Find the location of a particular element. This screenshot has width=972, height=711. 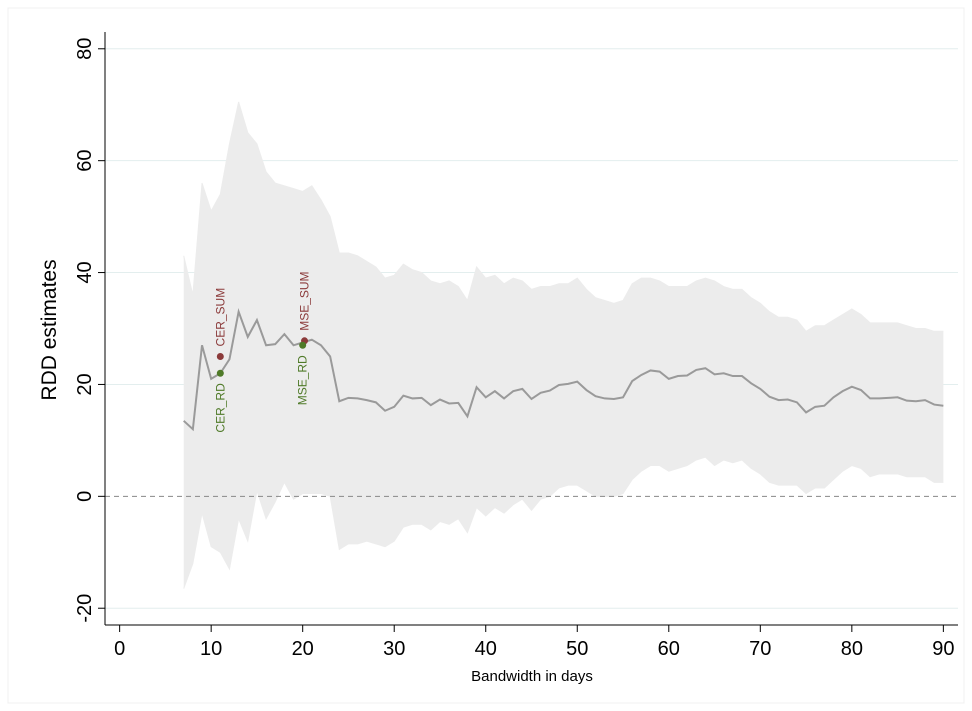

y-tick-label: 20 is located at coordinates (85, 384).